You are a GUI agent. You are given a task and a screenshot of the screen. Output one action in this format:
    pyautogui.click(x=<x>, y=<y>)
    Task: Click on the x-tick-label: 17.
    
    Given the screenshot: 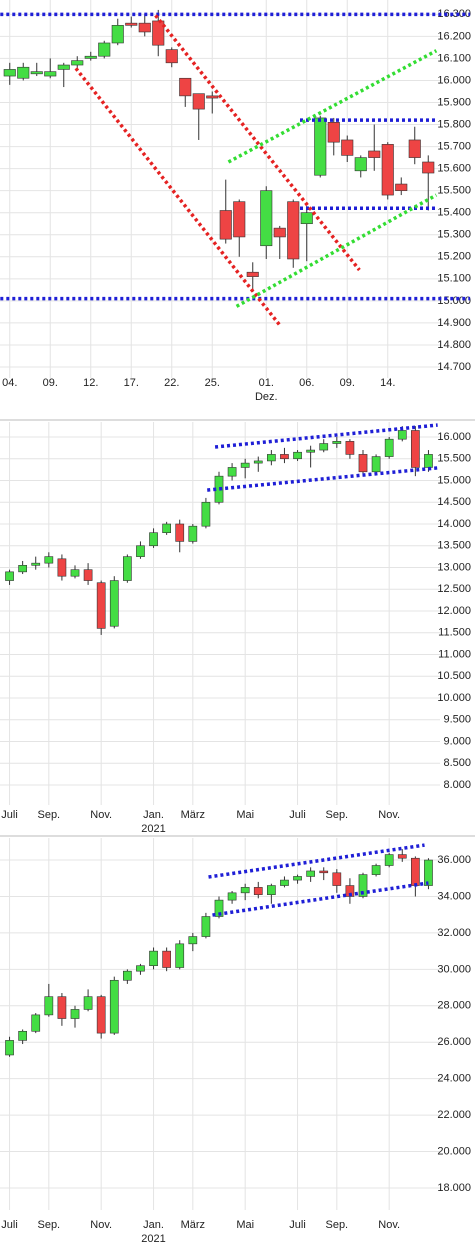 What is the action you would take?
    pyautogui.click(x=131, y=383)
    